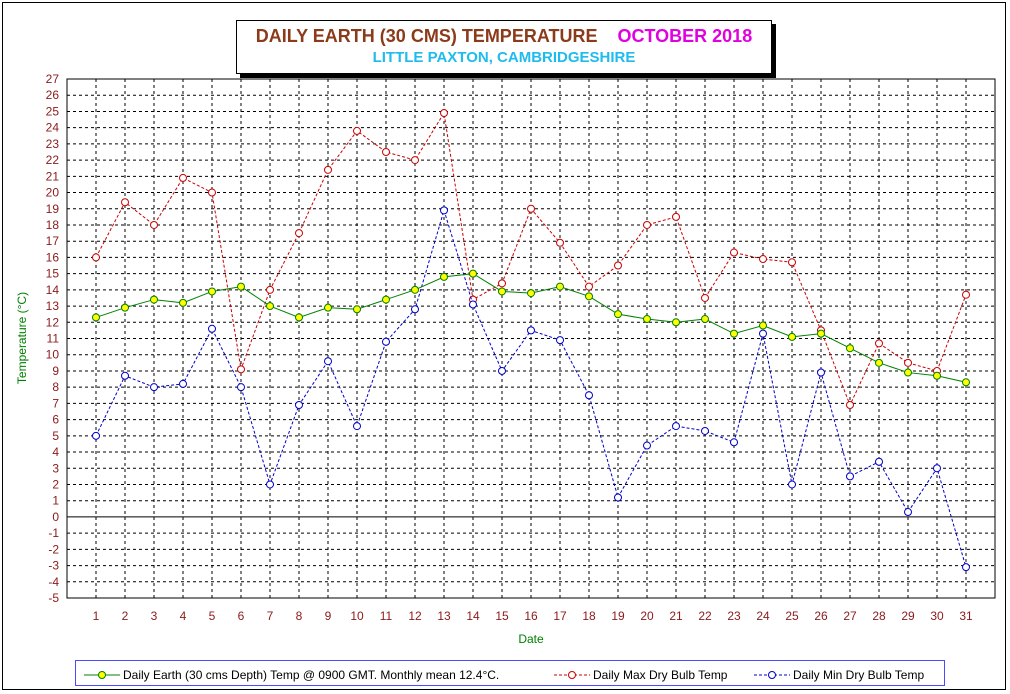  I want to click on y-tick-label: 1, so click(55, 501).